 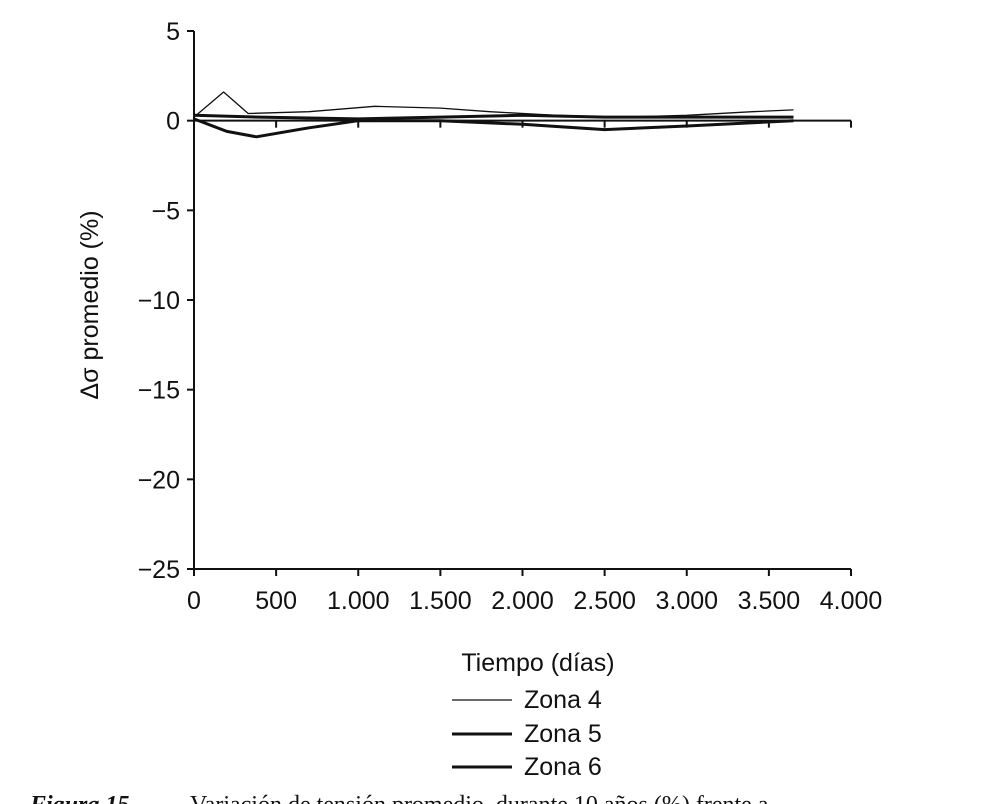 I want to click on legend: Zona 4 Zona 5 Zona 6, so click(x=527, y=733).